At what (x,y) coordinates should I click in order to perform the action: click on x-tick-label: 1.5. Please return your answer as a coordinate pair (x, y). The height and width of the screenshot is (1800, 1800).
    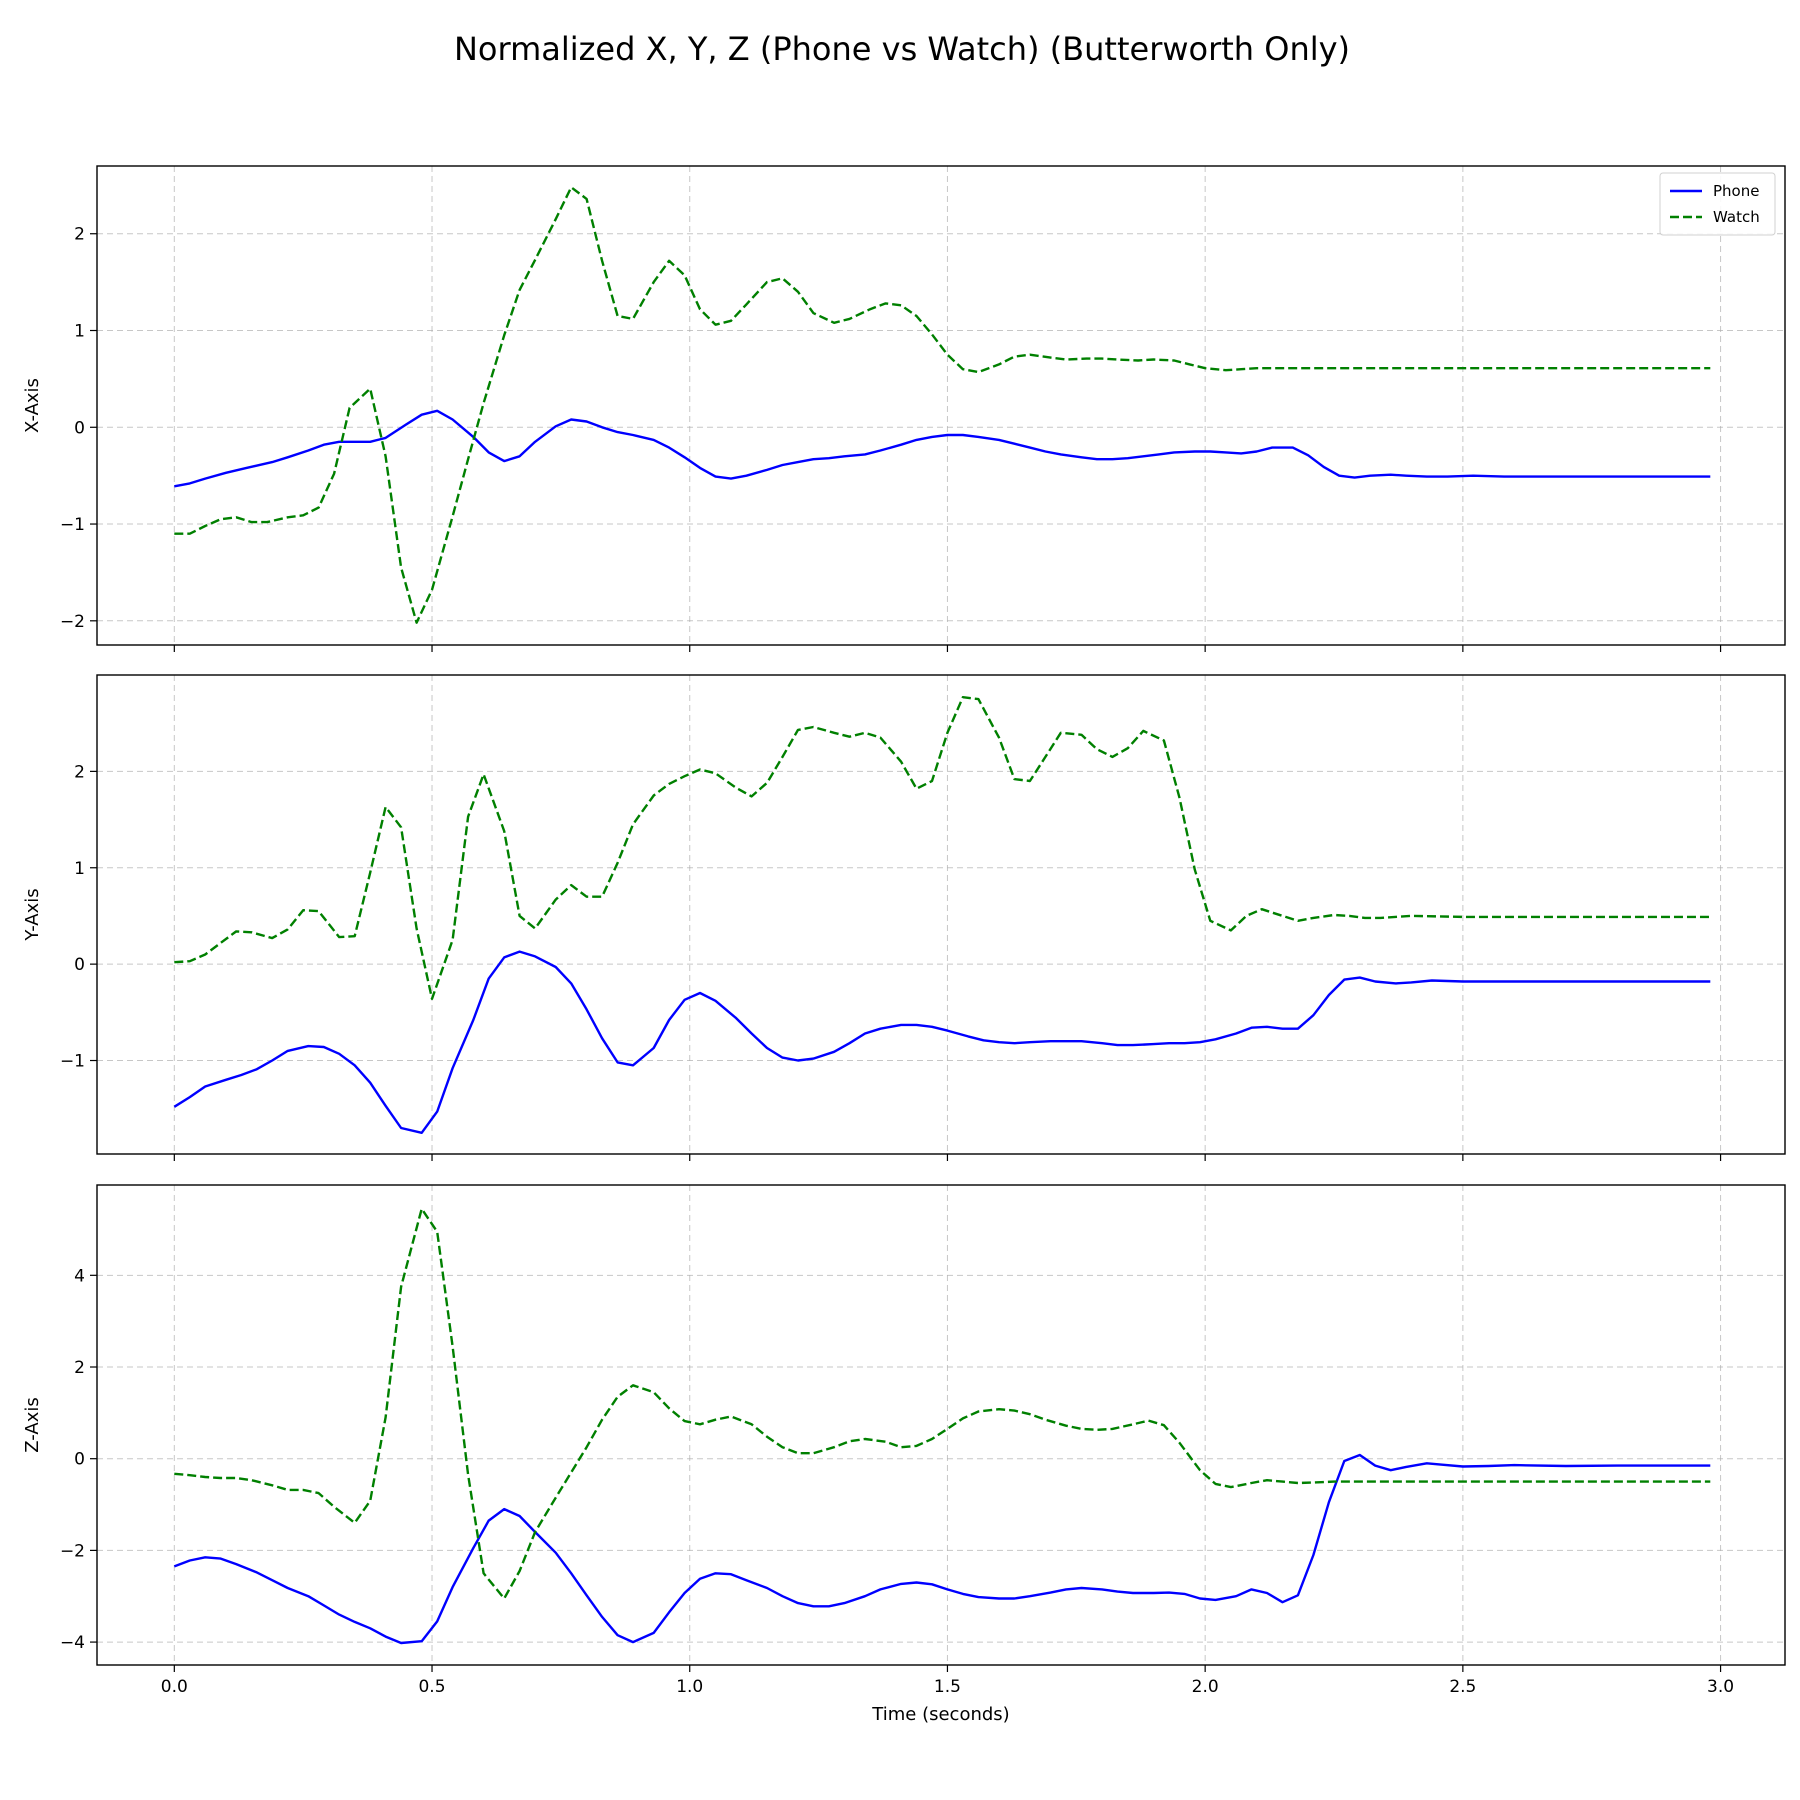
    Looking at the image, I should click on (947, 1687).